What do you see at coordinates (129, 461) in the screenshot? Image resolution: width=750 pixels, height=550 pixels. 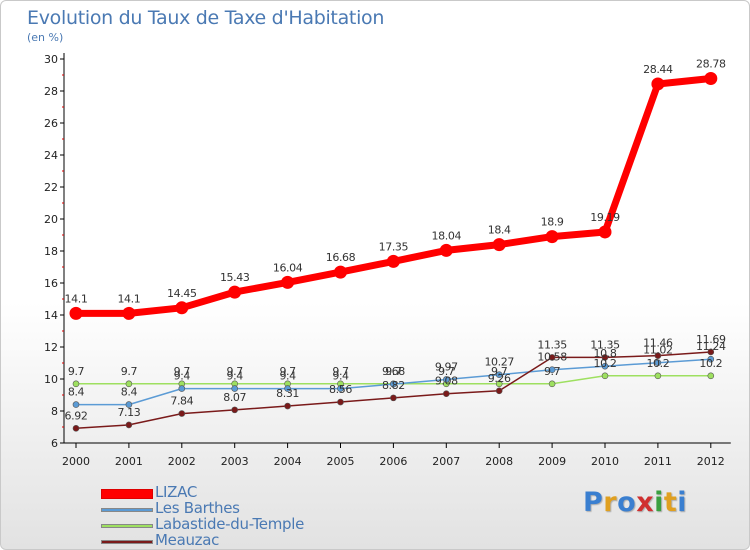 I see `x-tick-label: 2001` at bounding box center [129, 461].